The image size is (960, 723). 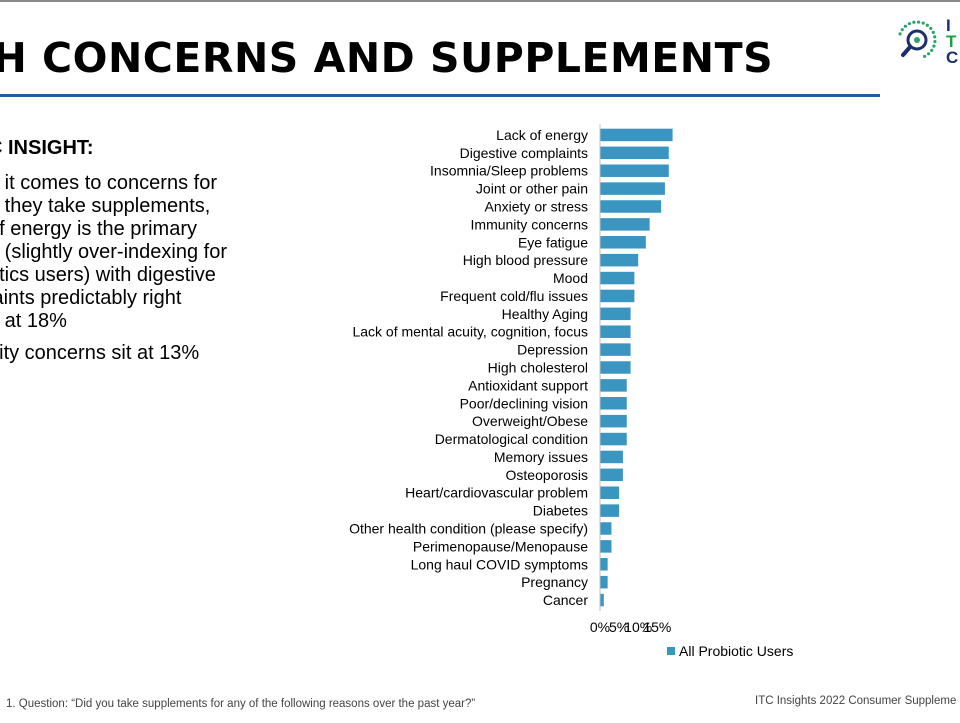 I want to click on category-label: Digestive complaints, so click(x=524, y=153).